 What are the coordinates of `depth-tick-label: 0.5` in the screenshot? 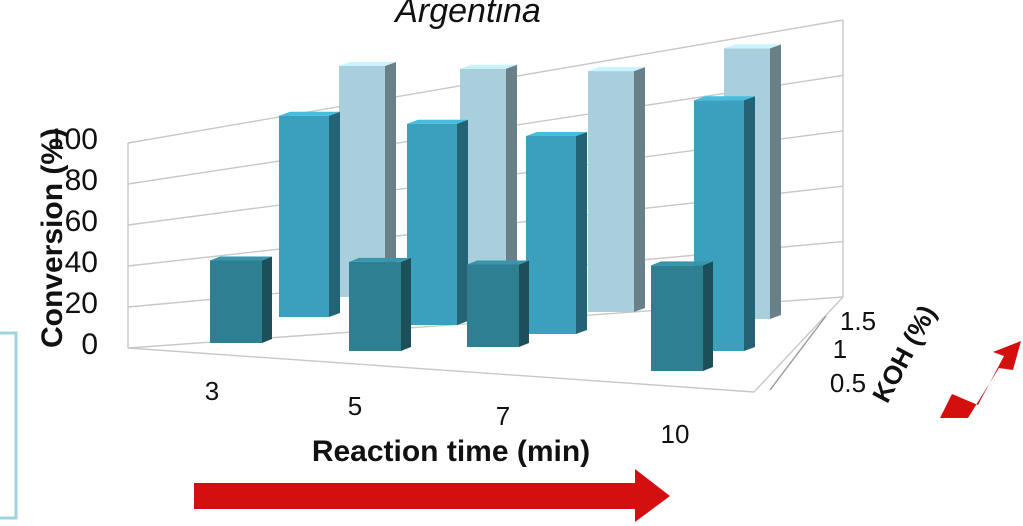 It's located at (848, 383).